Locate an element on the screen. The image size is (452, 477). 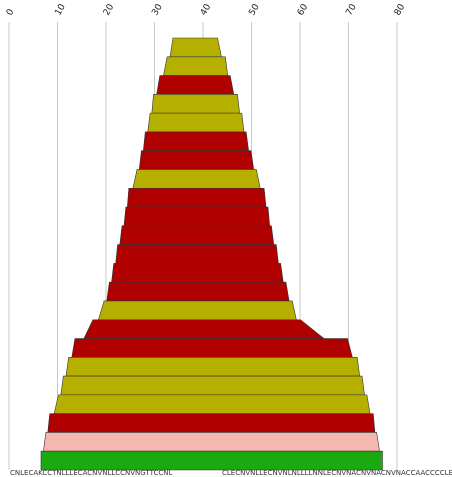
tick-label-layer: 0 10 20 30 40 50 60 70 80 is located at coordinates (206, 9).